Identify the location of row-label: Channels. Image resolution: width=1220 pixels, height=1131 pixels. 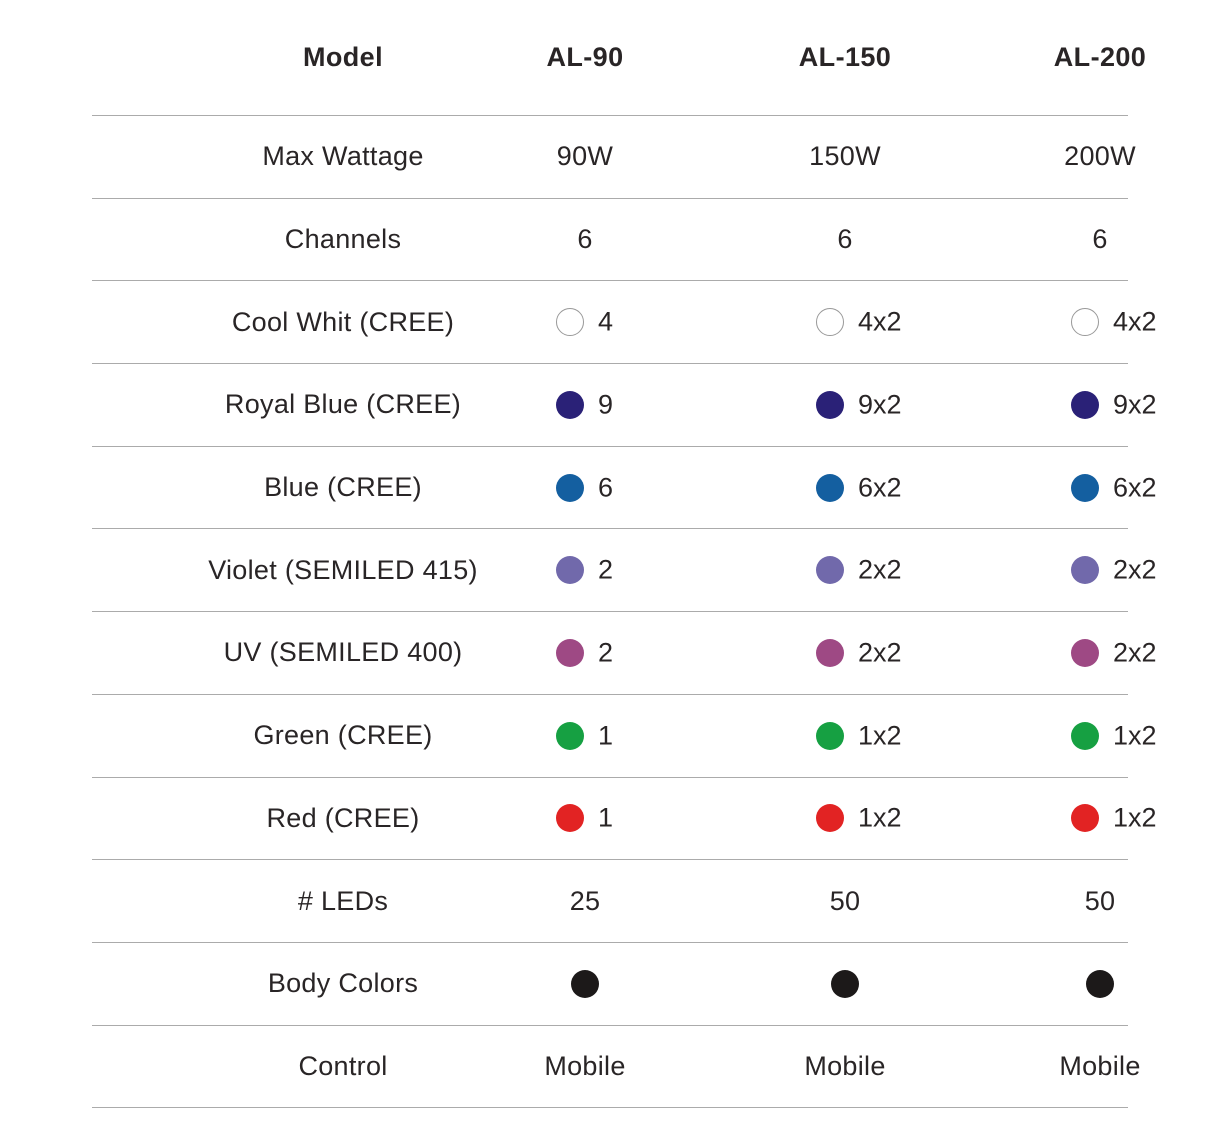
(343, 239).